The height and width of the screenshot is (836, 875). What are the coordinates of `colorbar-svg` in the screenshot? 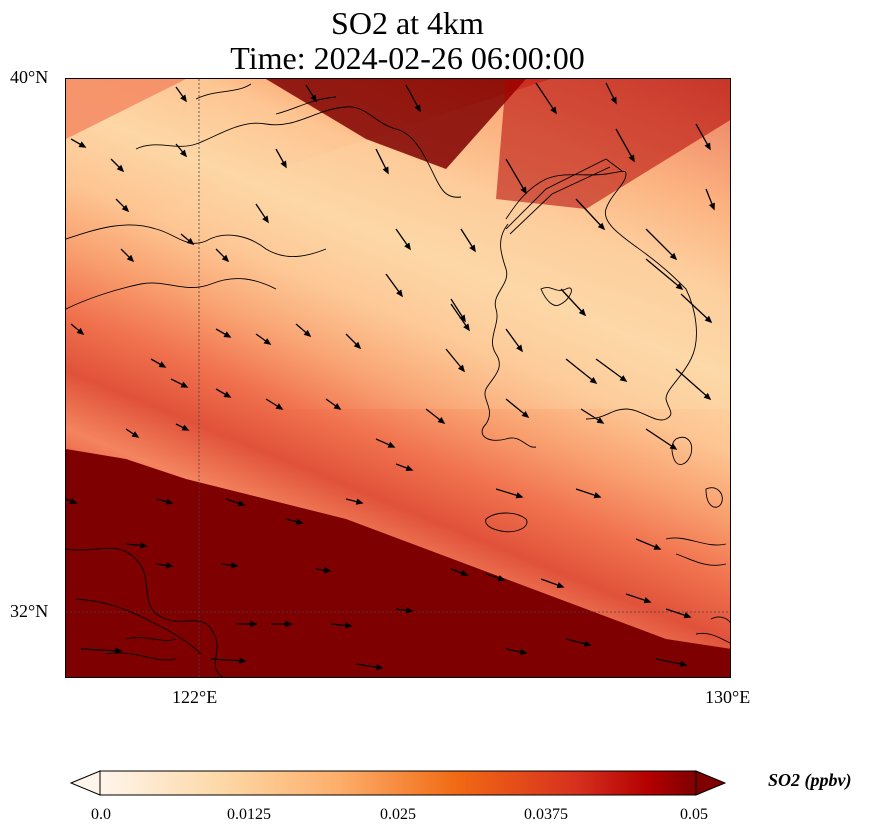 It's located at (398, 783).